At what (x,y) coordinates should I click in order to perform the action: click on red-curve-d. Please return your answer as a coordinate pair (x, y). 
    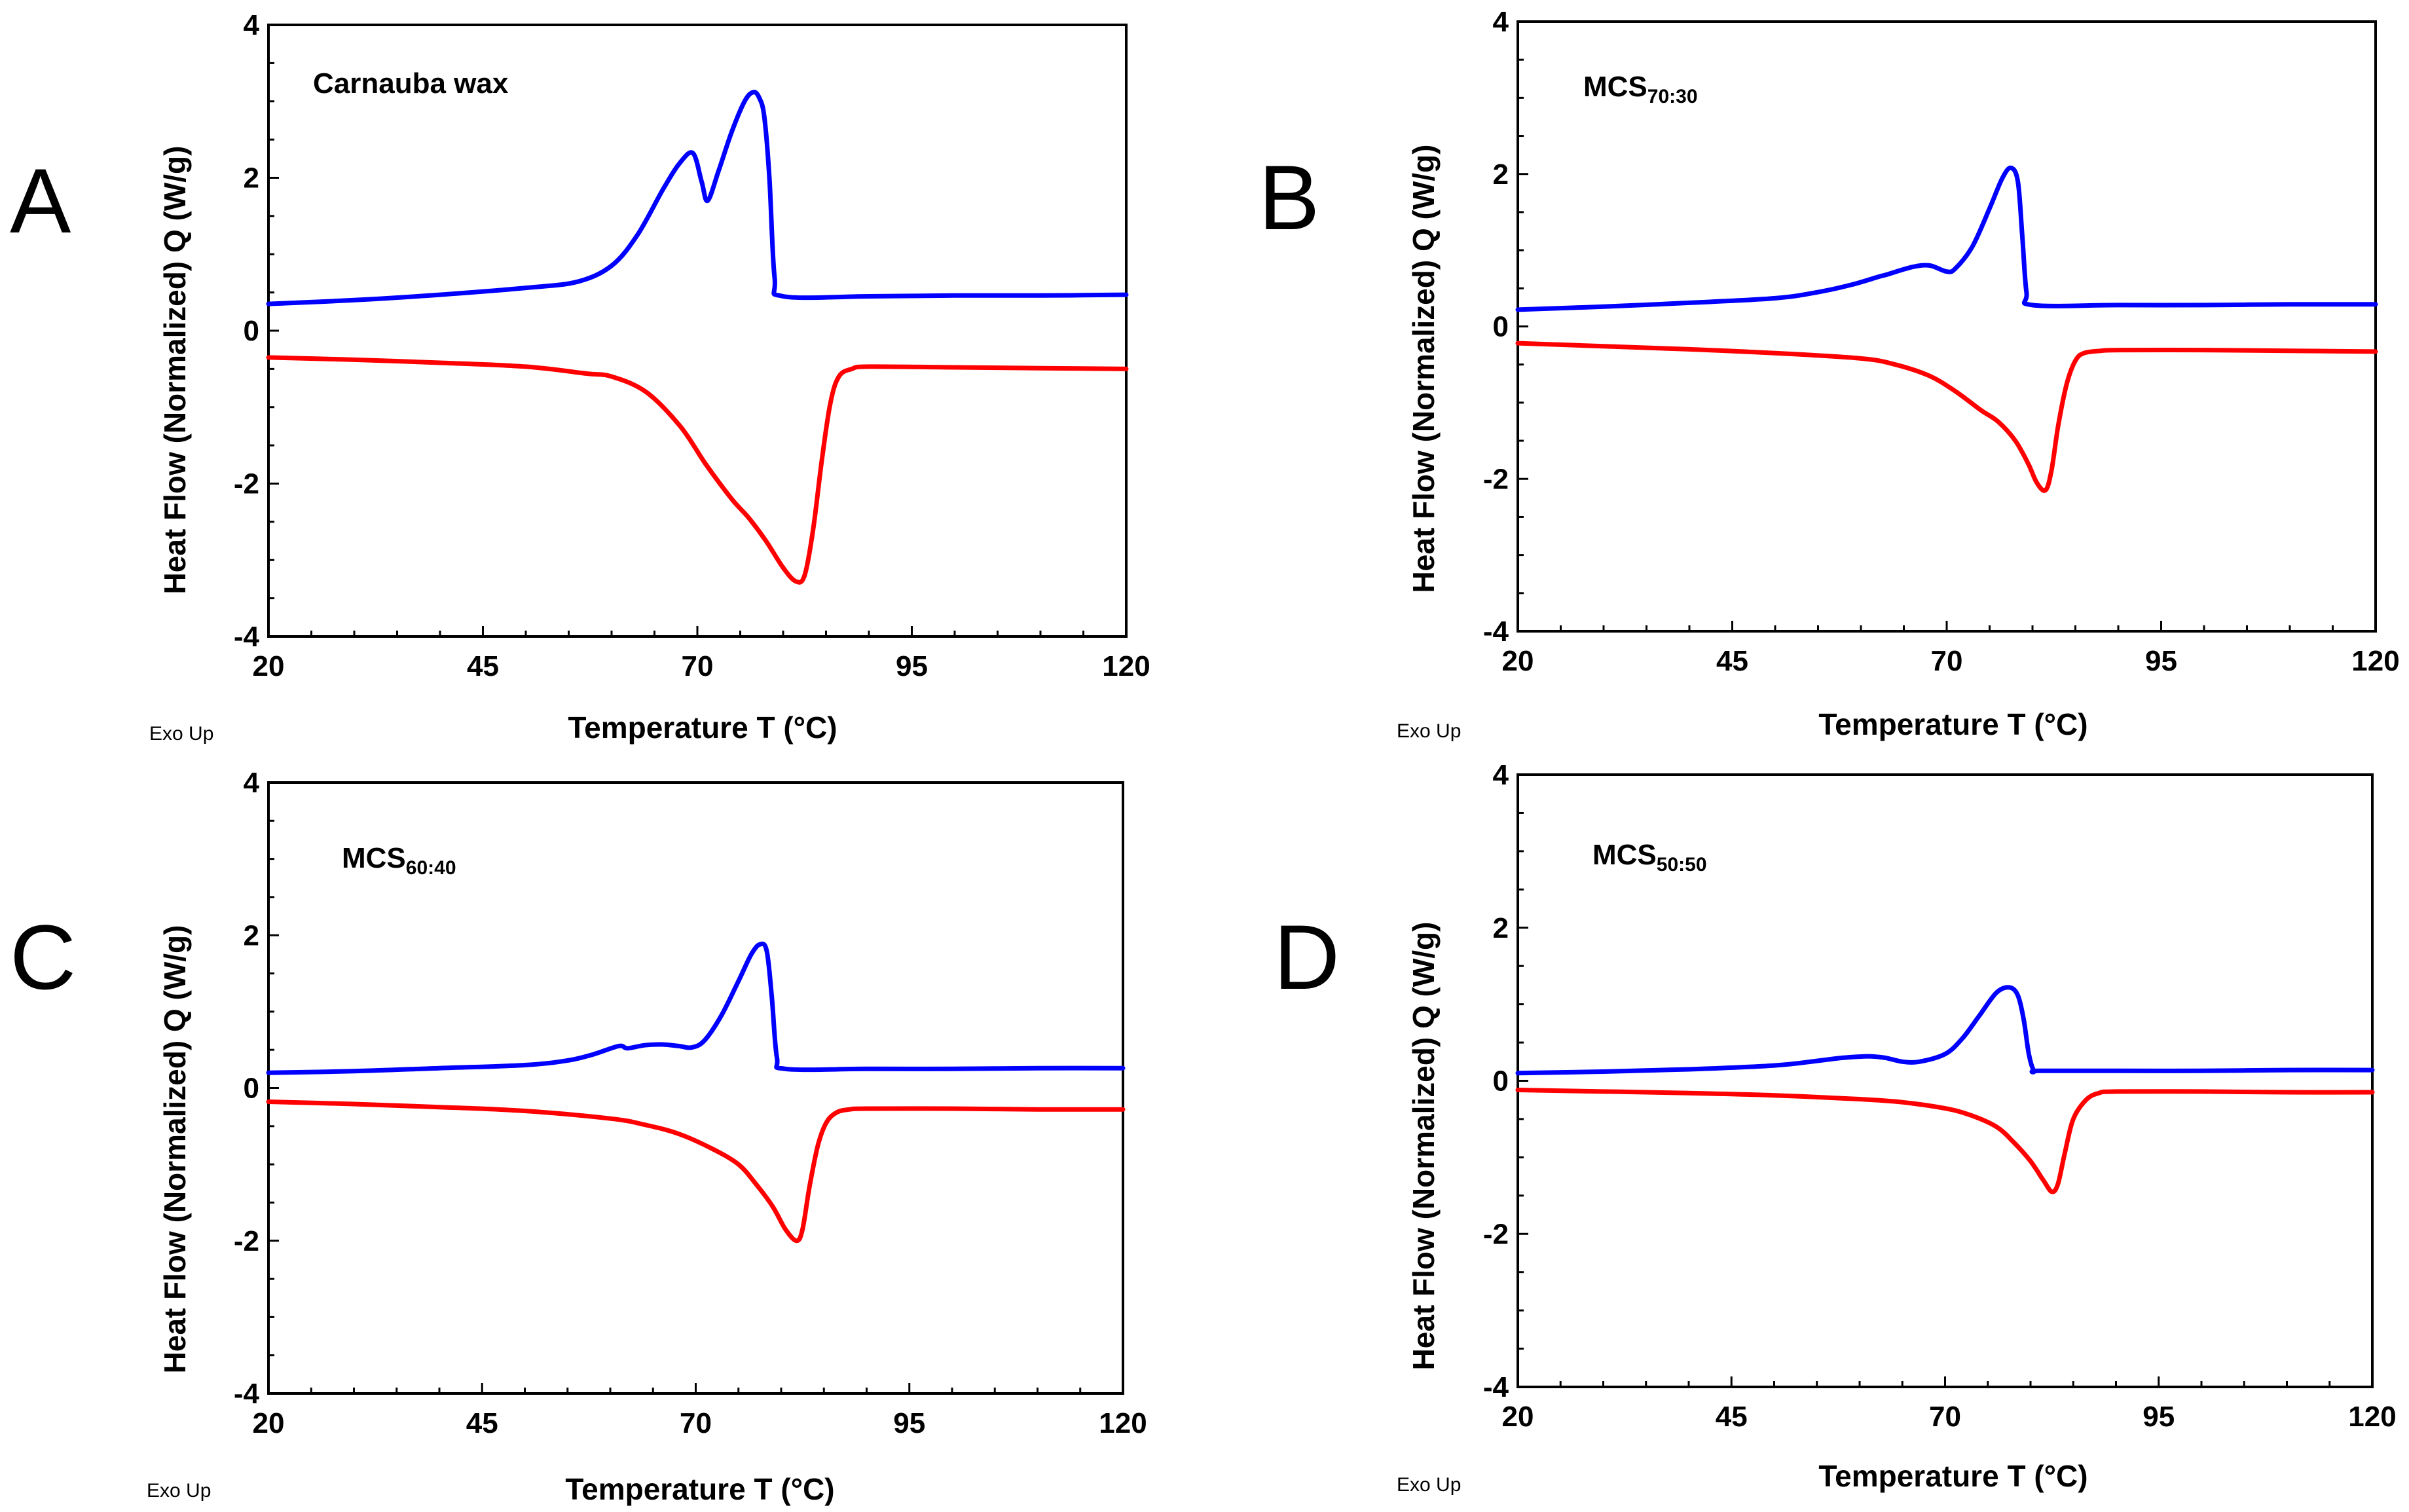
    Looking at the image, I should click on (1945, 1141).